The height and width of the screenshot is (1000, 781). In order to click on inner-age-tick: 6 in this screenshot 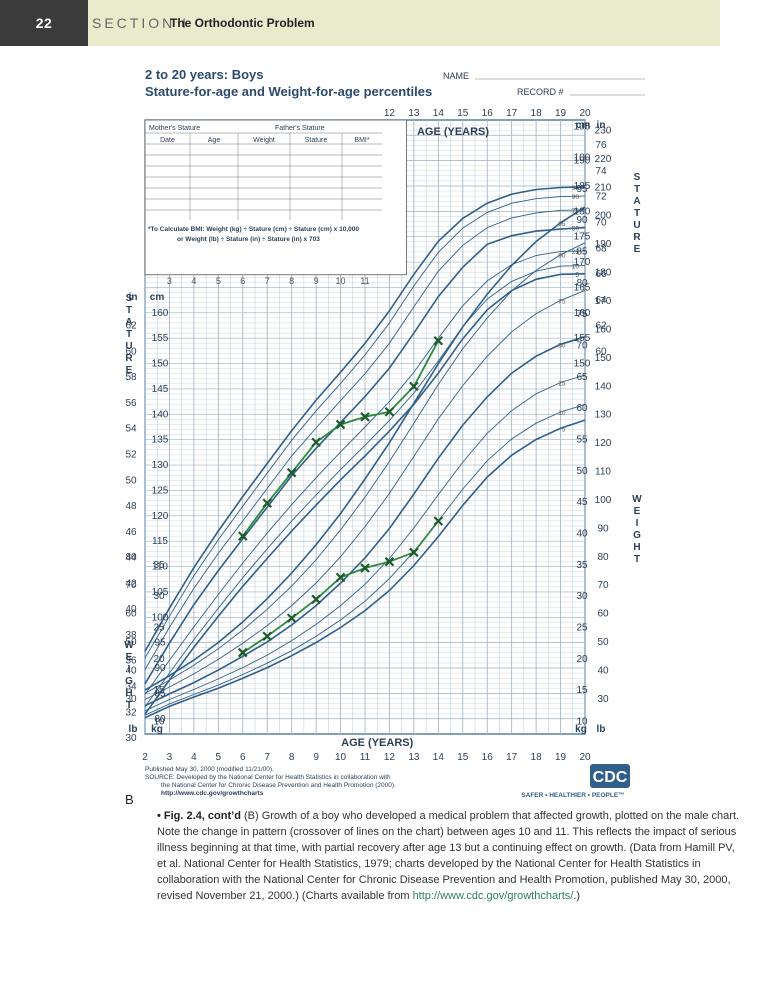, I will do `click(242, 281)`.